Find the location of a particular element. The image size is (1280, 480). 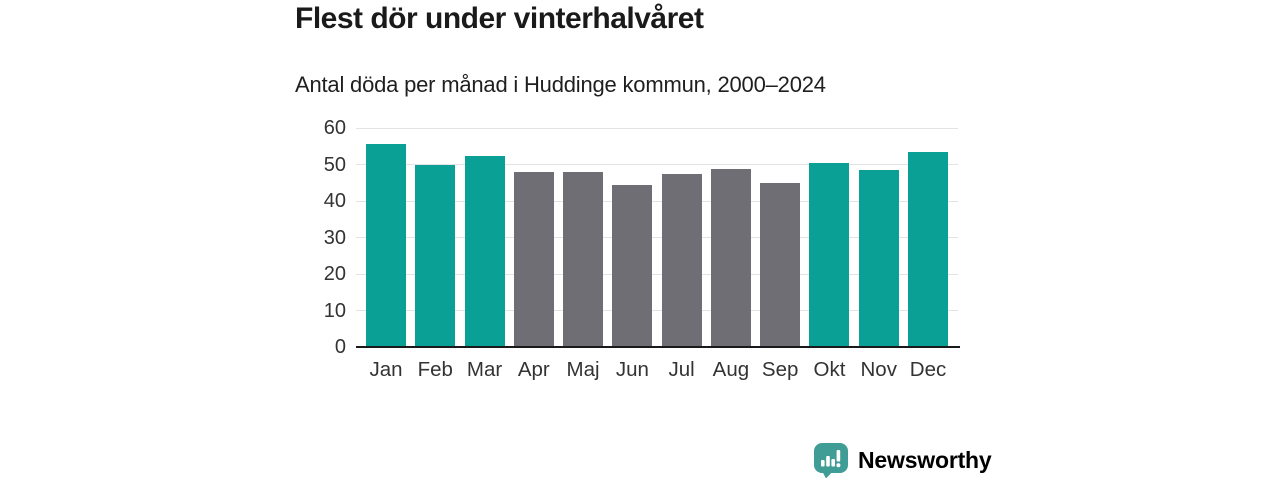

bar-mar is located at coordinates (484, 251).